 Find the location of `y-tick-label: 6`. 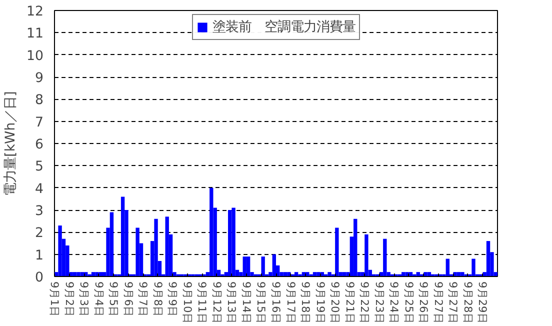

y-tick-label: 6 is located at coordinates (39, 145).